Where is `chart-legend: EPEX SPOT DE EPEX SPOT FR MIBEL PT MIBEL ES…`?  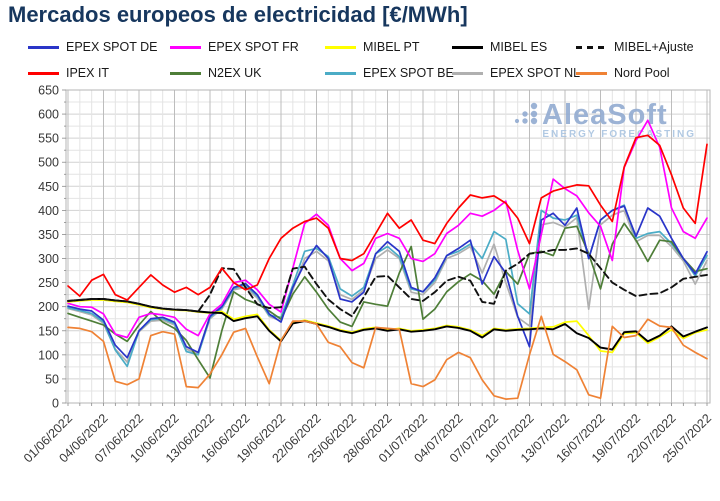
chart-legend: EPEX SPOT DE EPEX SPOT FR MIBEL PT MIBEL ES… is located at coordinates (360, 60).